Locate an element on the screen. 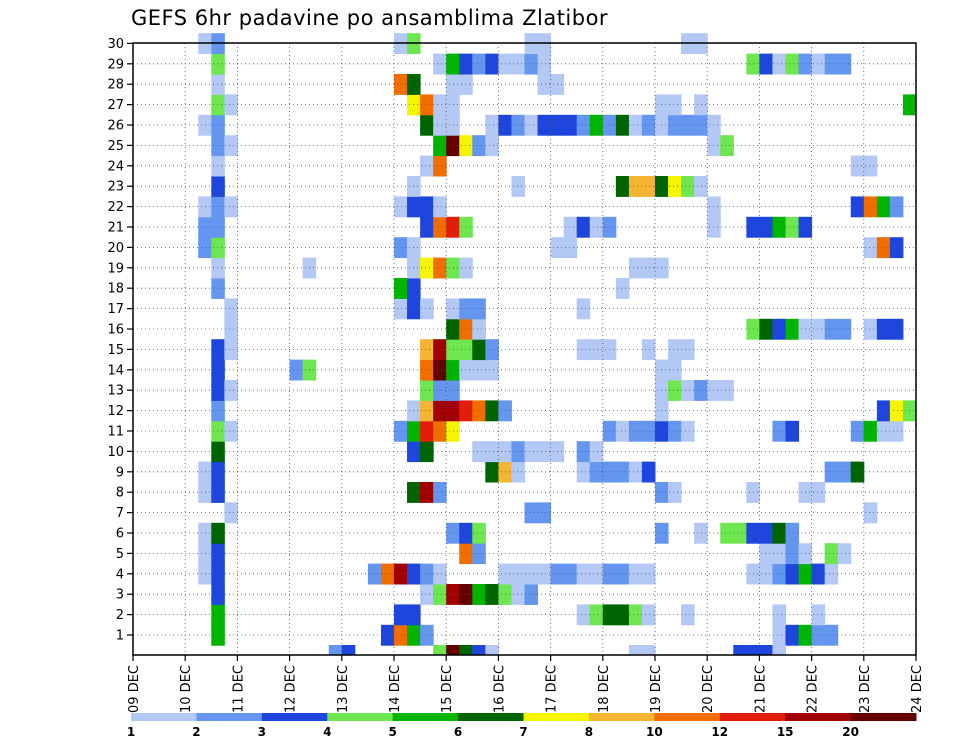 Image resolution: width=960 pixels, height=742 pixels. y-tick-label: 14 is located at coordinates (115, 370).